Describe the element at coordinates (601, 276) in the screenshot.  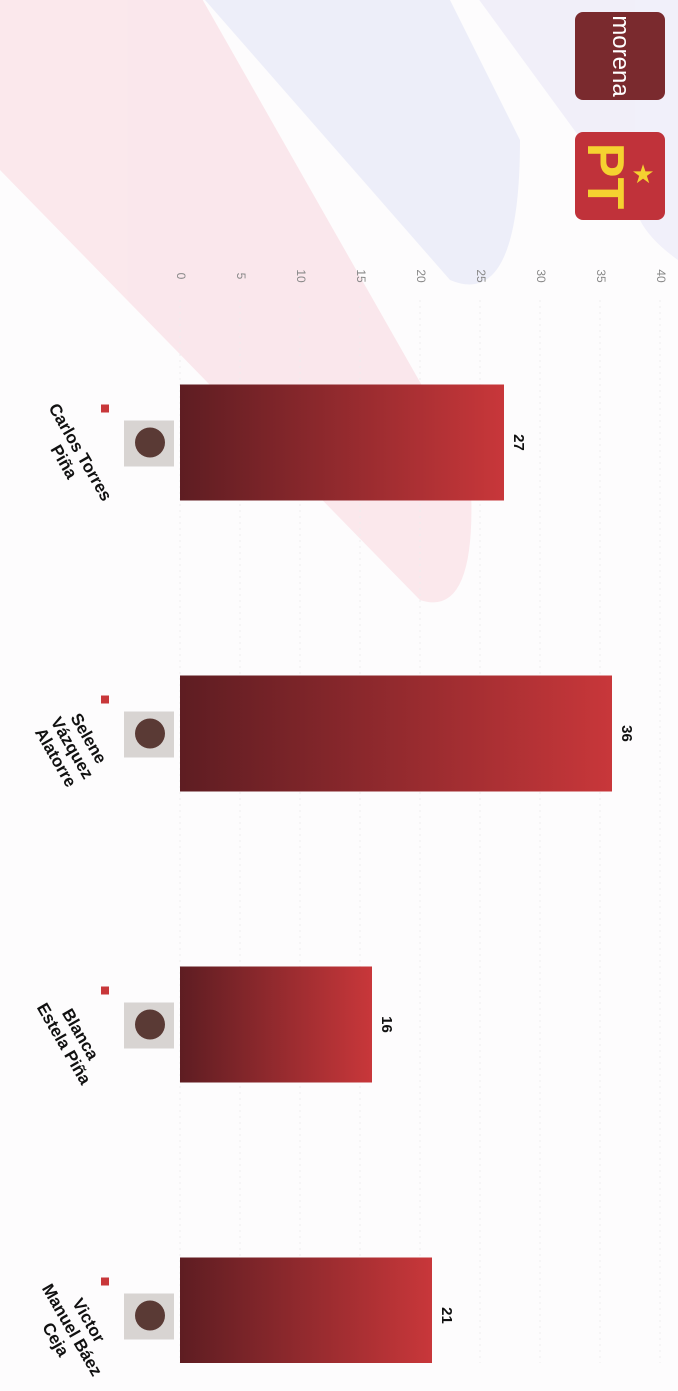
I see `x-tick-label: 35` at that location.